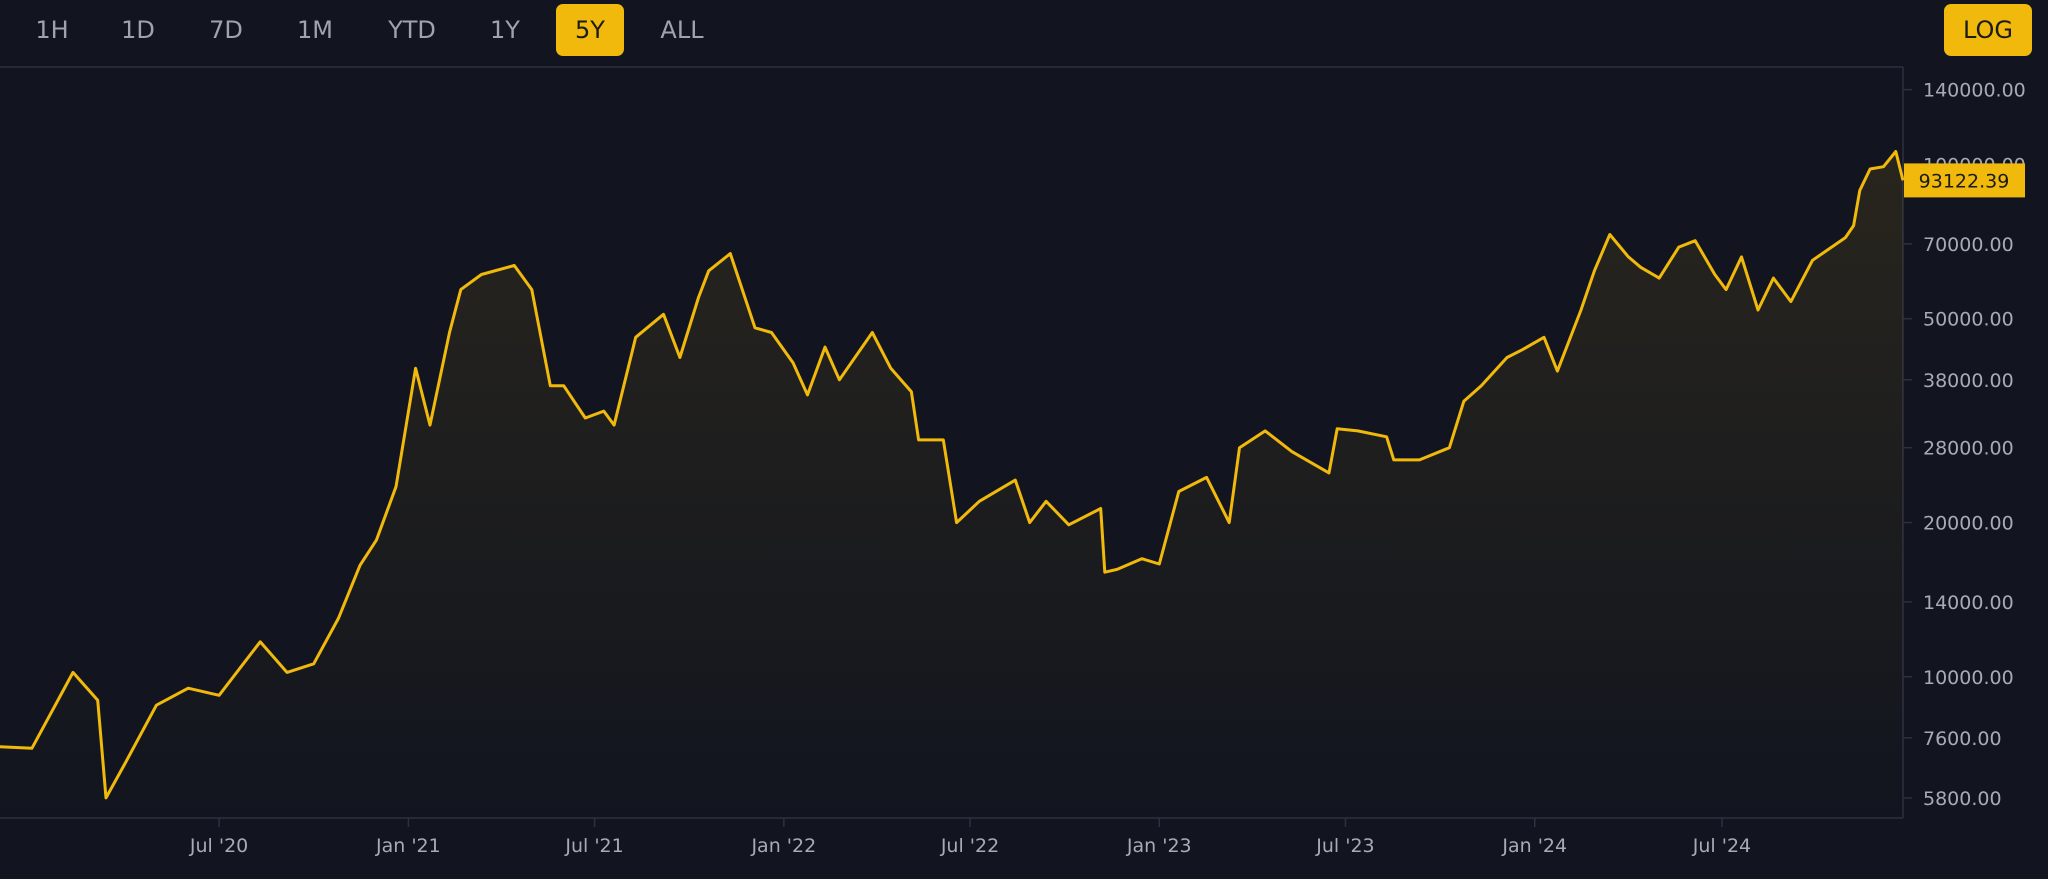  Describe the element at coordinates (1968, 449) in the screenshot. I see `y-tick-label: 28000.00` at that location.